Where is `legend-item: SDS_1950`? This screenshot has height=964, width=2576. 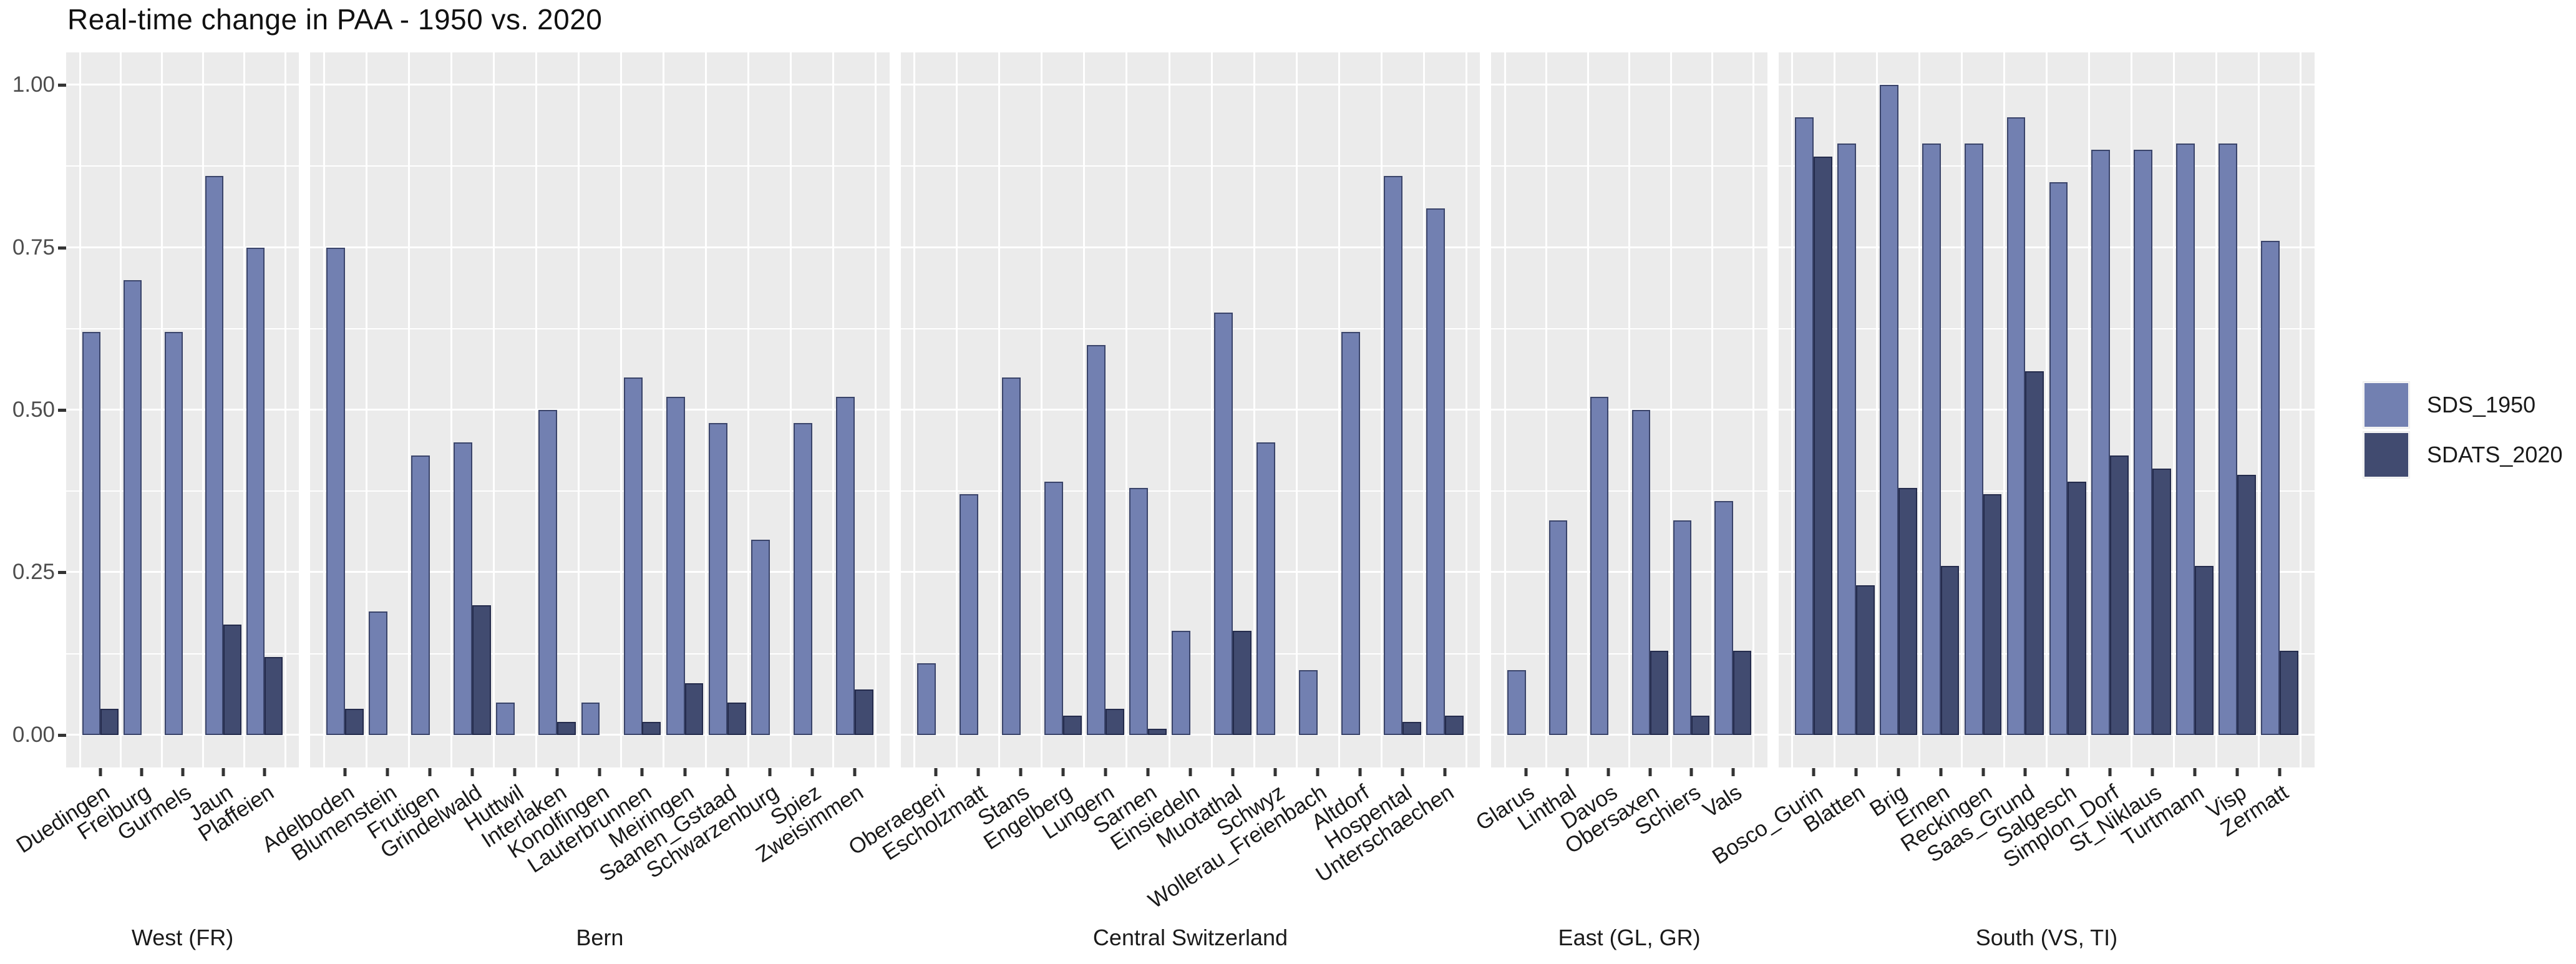
legend-item: SDS_1950 is located at coordinates (2462, 405).